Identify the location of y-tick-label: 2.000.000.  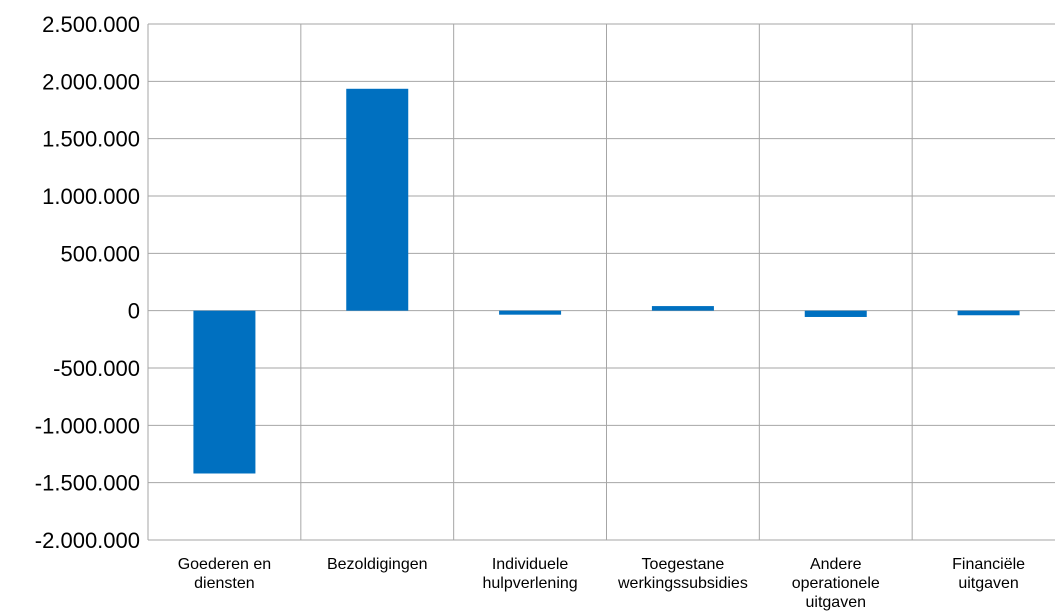
(91, 81).